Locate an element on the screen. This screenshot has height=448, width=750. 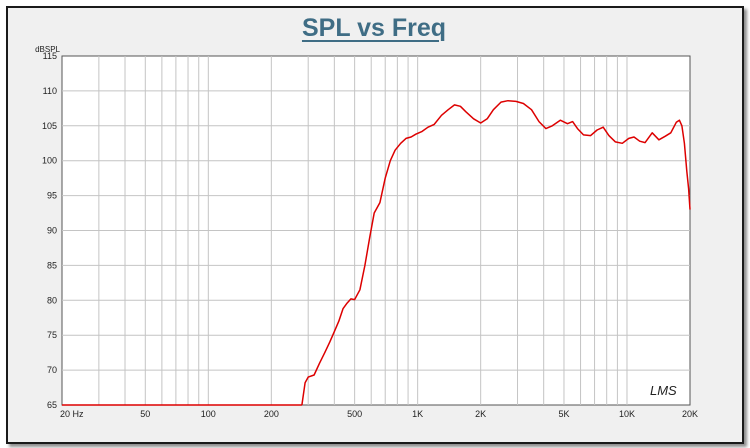
y-tick-label: 90 is located at coordinates (52, 231).